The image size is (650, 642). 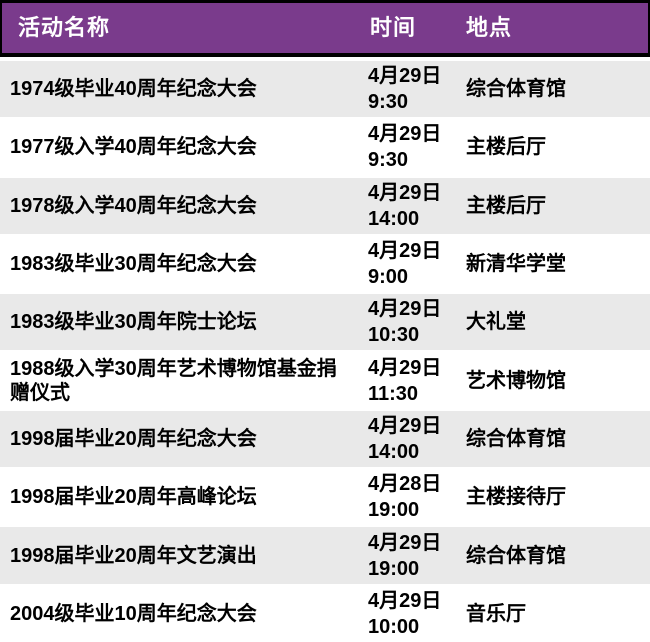 I want to click on event-time: 4月29日 11:30, so click(x=414, y=381).